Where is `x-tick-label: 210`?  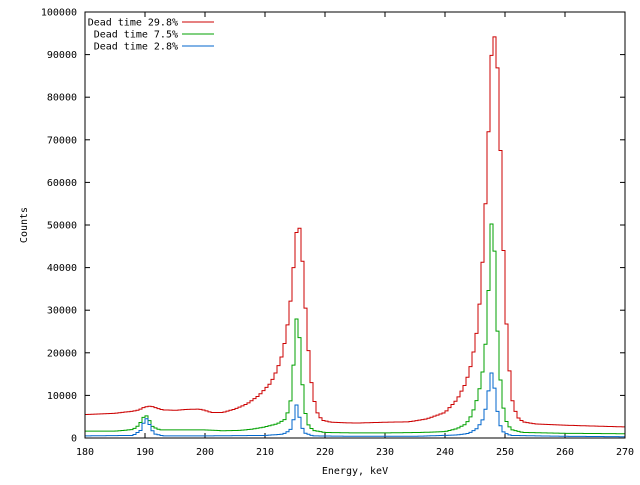 x-tick-label: 210 is located at coordinates (265, 452).